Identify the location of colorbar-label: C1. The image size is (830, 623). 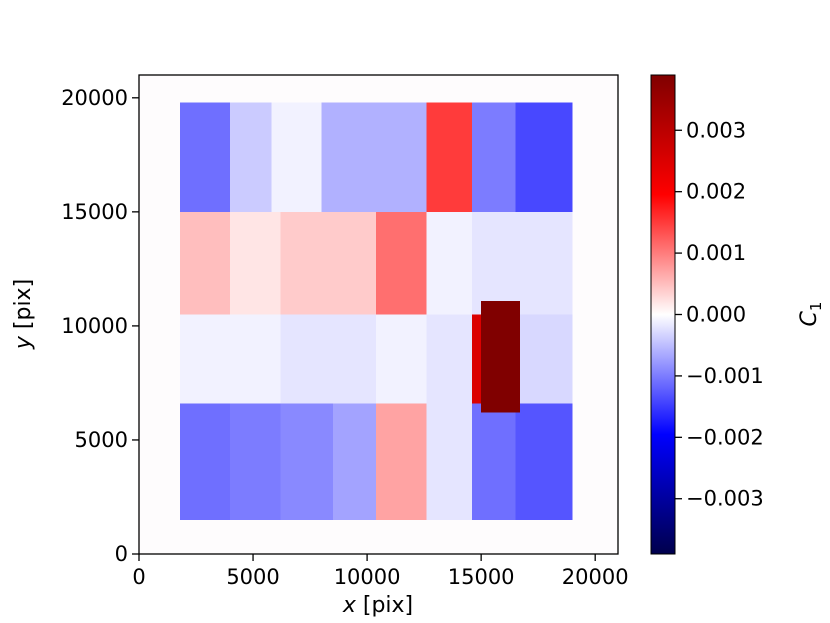
(811, 314).